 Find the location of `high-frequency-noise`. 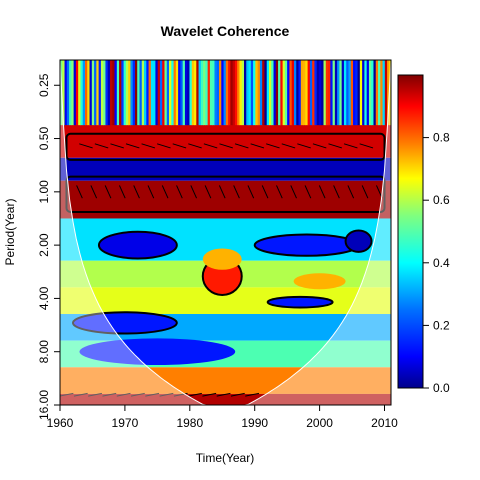

high-frequency-noise is located at coordinates (225, 93).